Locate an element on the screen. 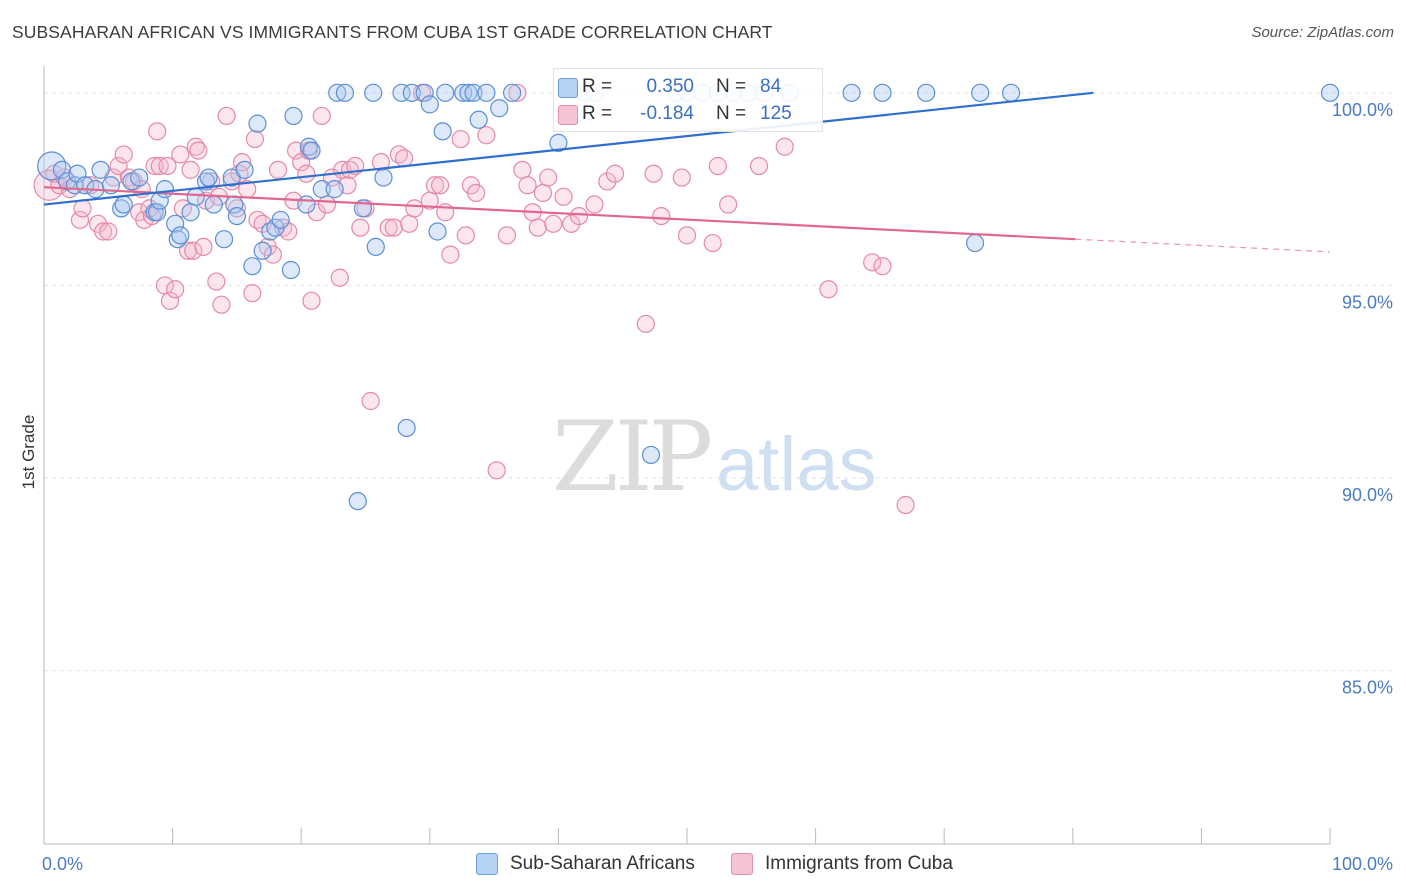 The height and width of the screenshot is (892, 1406). bottom-legend-swatch-pink is located at coordinates (742, 864).